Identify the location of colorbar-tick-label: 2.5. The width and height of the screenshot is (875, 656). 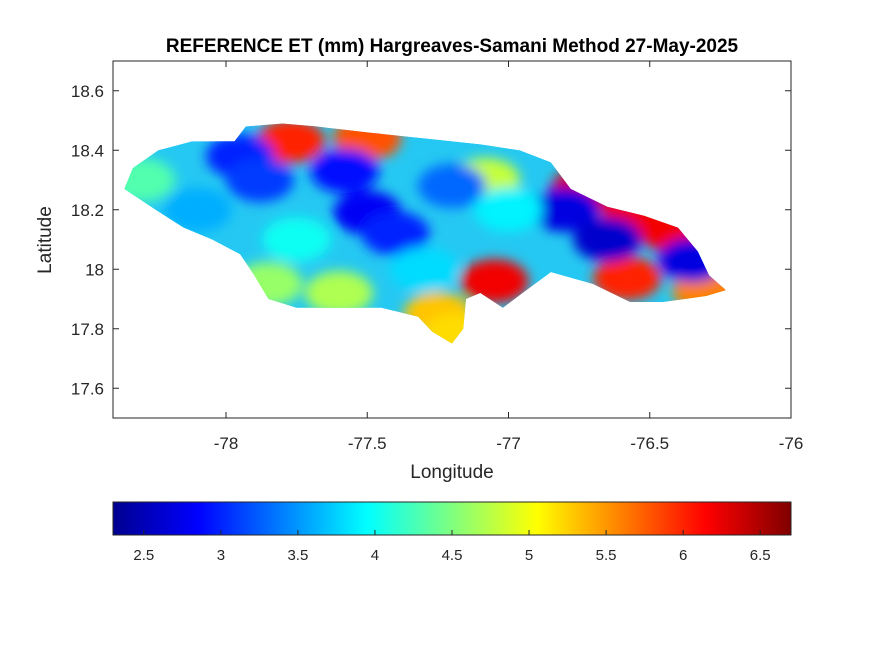
(143, 555).